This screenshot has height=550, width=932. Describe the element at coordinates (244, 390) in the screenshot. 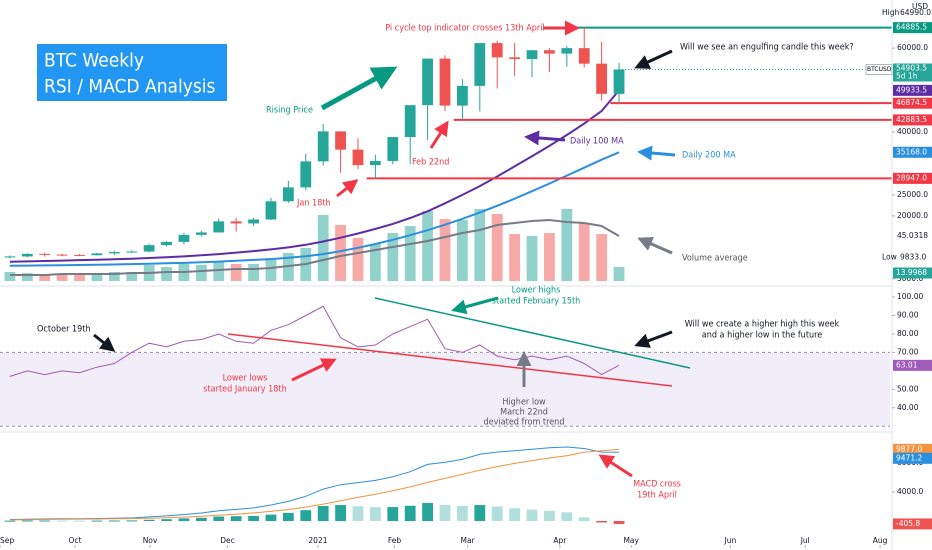

I see `annotation: started January 18th` at that location.